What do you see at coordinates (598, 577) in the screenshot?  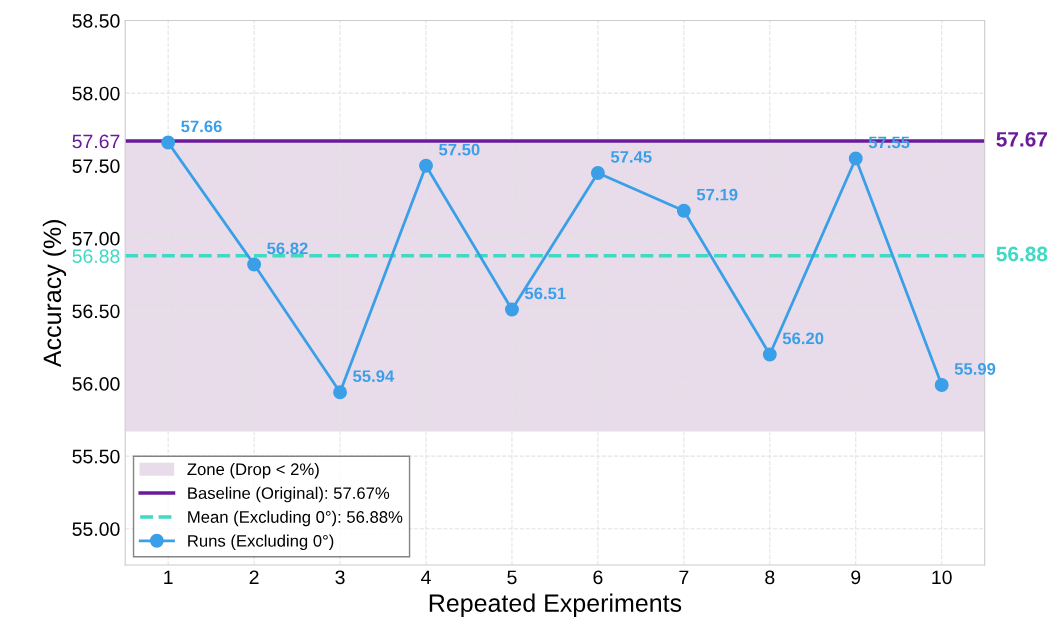 I see `x-tick-label: 6` at bounding box center [598, 577].